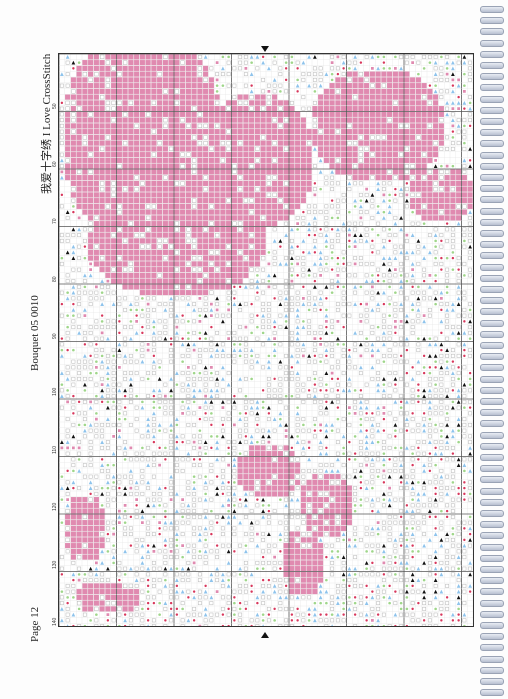 The width and height of the screenshot is (508, 699). What do you see at coordinates (55, 336) in the screenshot?
I see `grid-row-label: 90` at bounding box center [55, 336].